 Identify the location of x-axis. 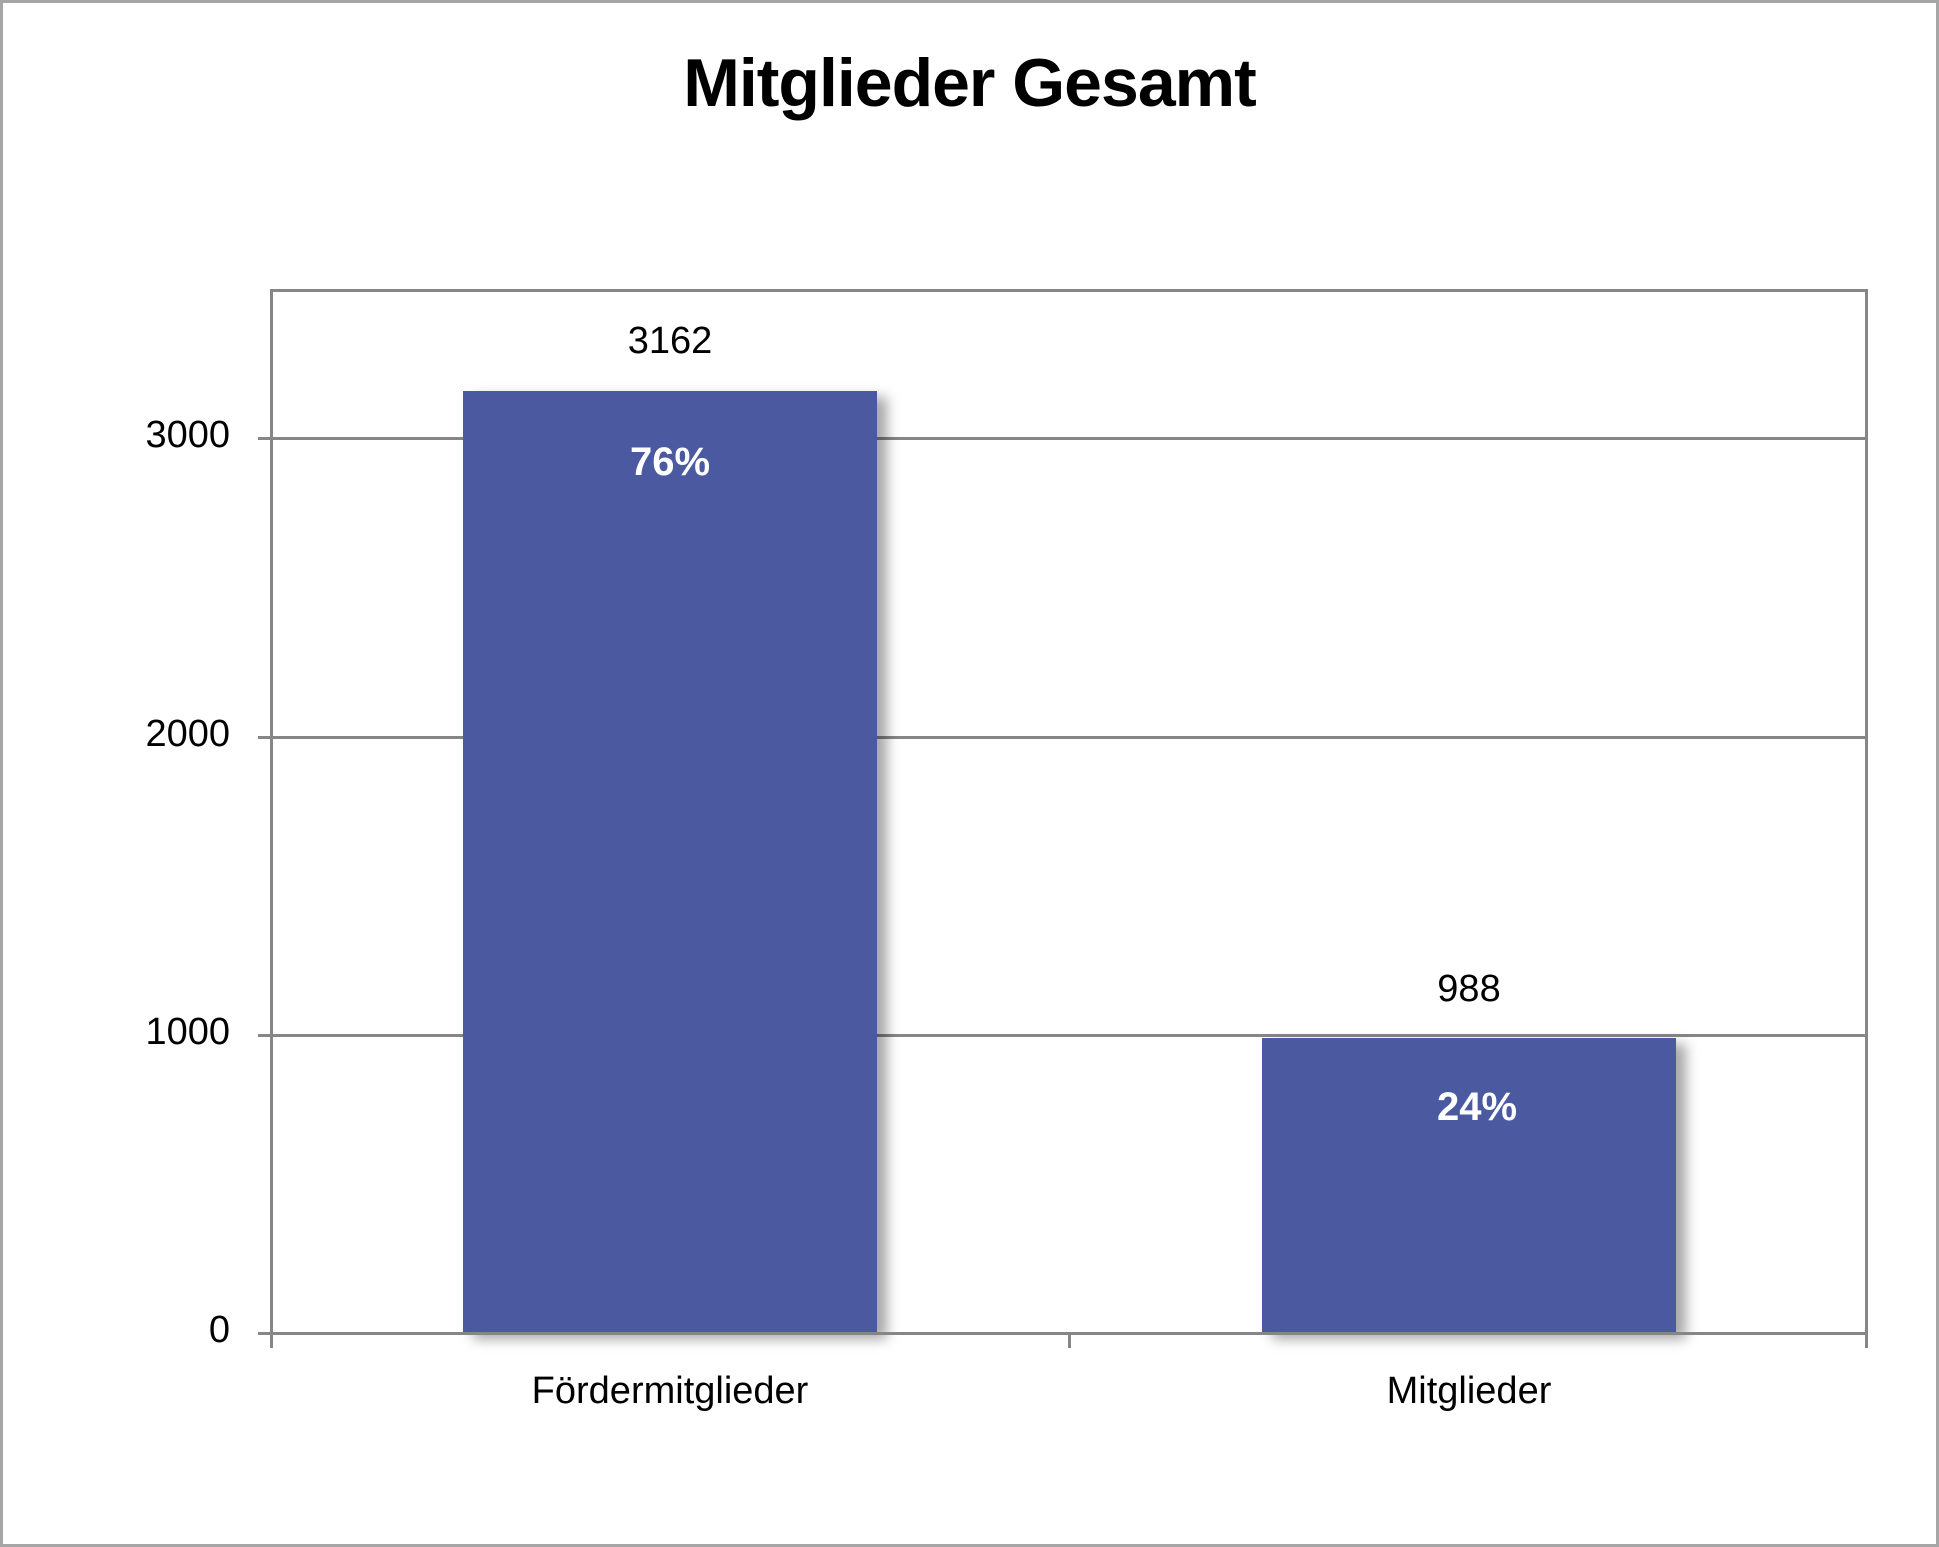
(1063, 1333).